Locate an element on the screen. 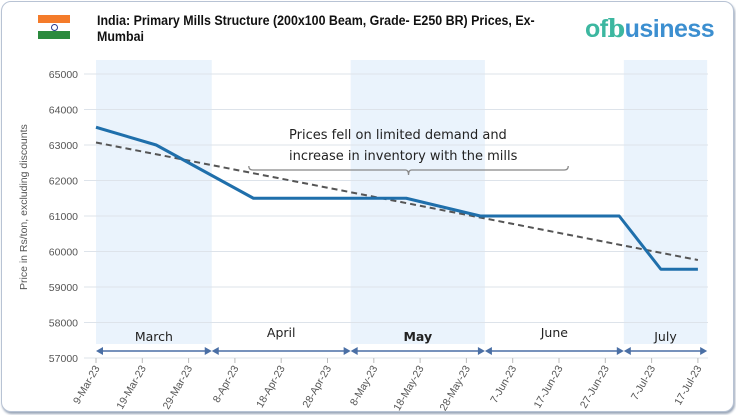 The width and height of the screenshot is (736, 415). x-tick-label: 17-Jun-23 is located at coordinates (549, 386).